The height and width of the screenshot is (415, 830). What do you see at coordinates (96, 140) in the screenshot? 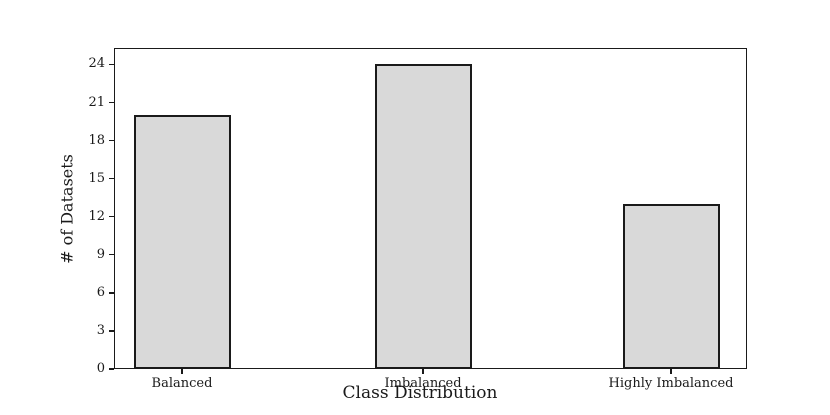
I see `y-tick-label: 18` at bounding box center [96, 140].